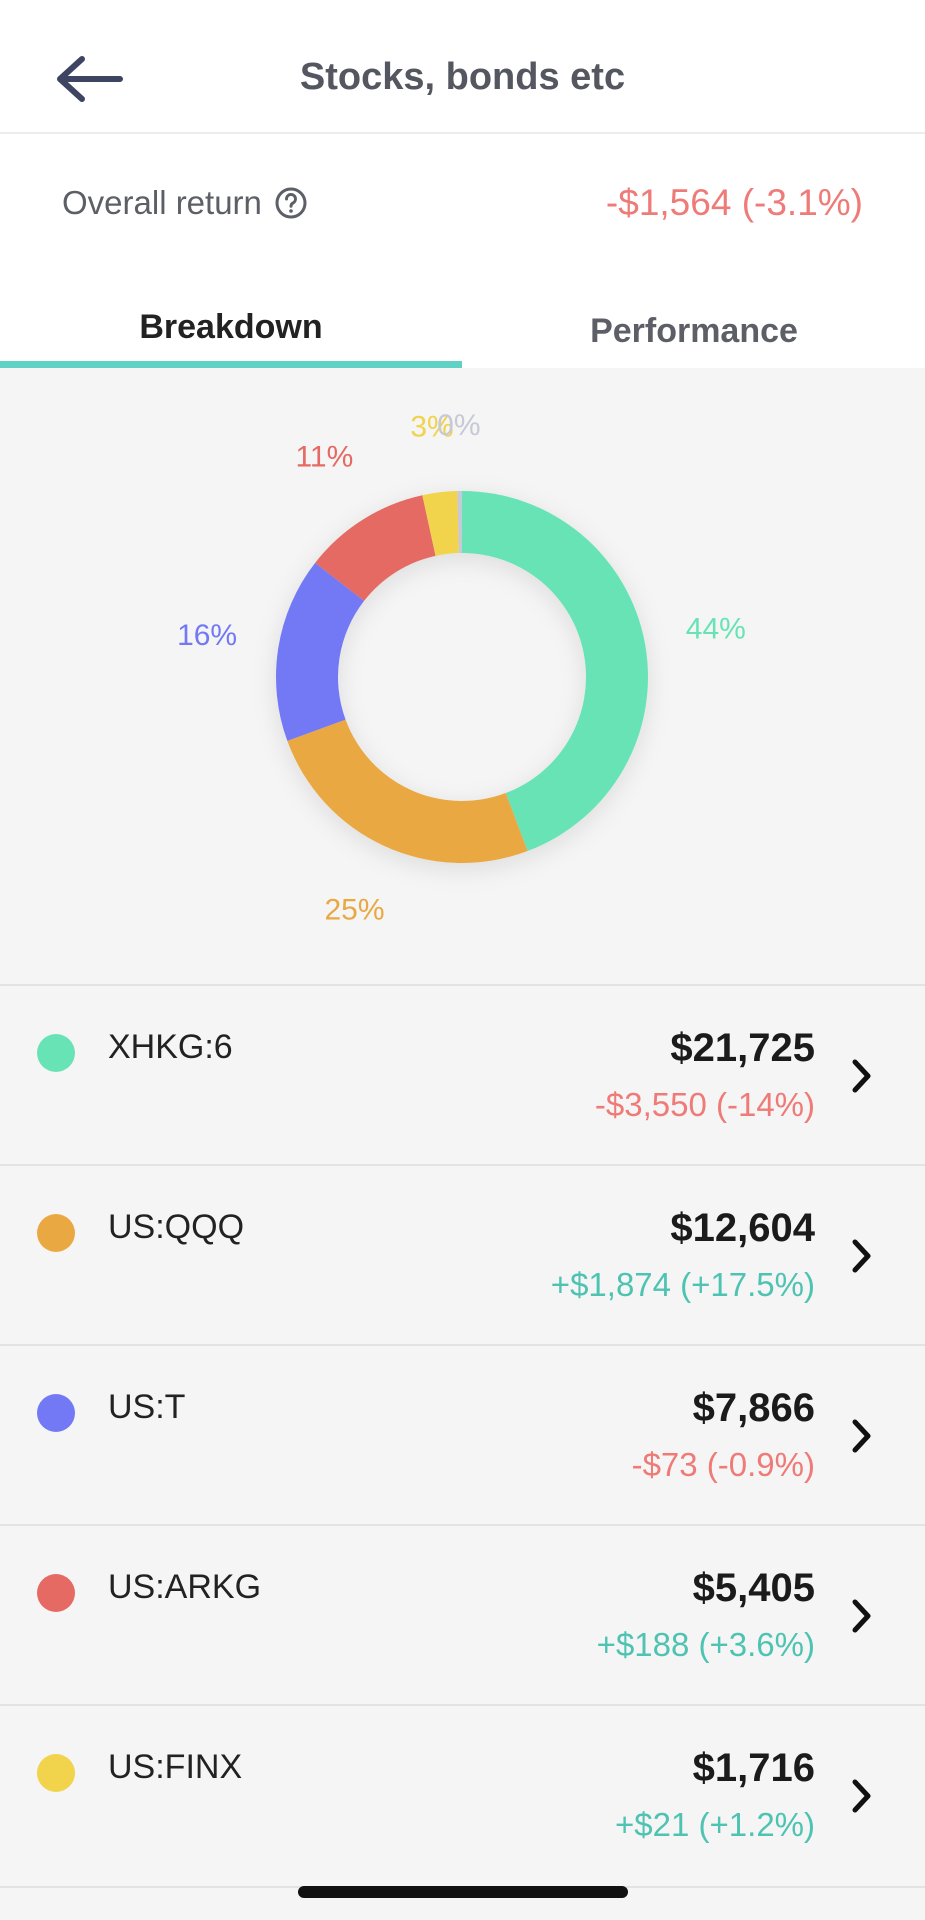 The image size is (925, 1920). I want to click on tab-bar: Breakdown Performance, so click(462, 328).